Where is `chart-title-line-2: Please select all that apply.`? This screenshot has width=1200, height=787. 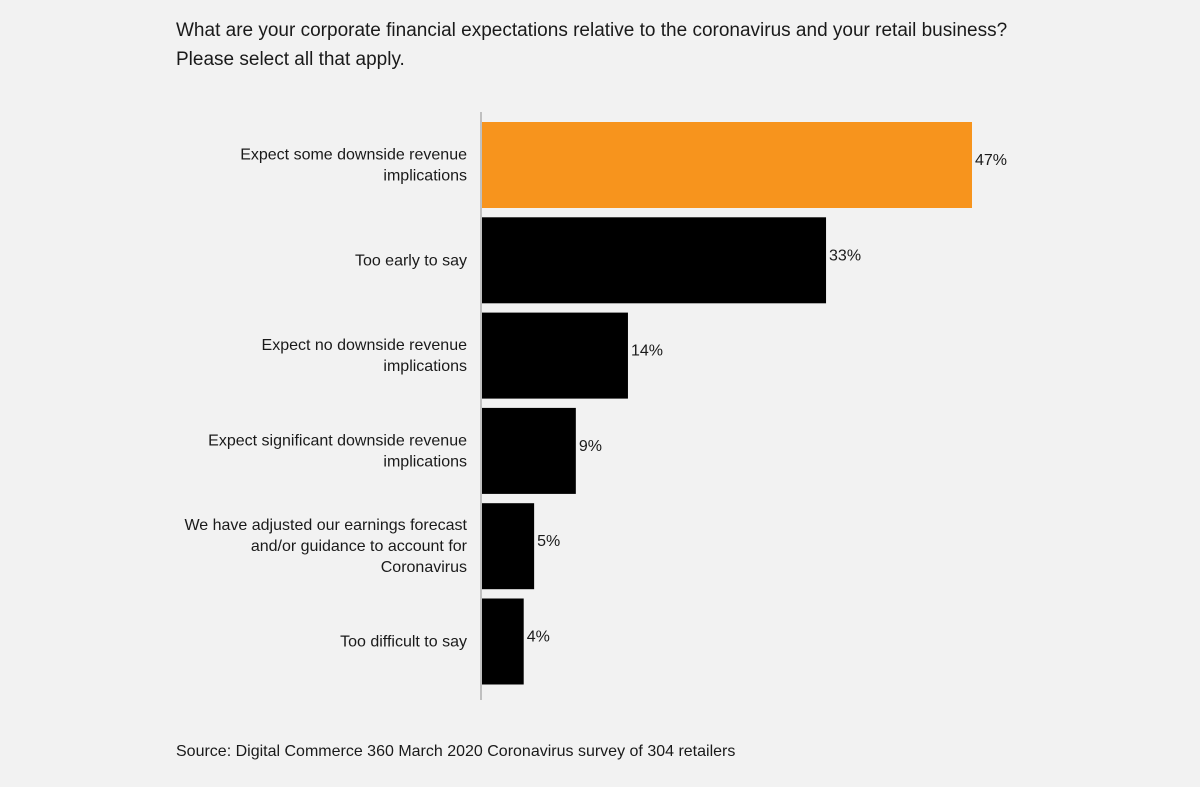
chart-title-line-2: Please select all that apply. is located at coordinates (290, 59).